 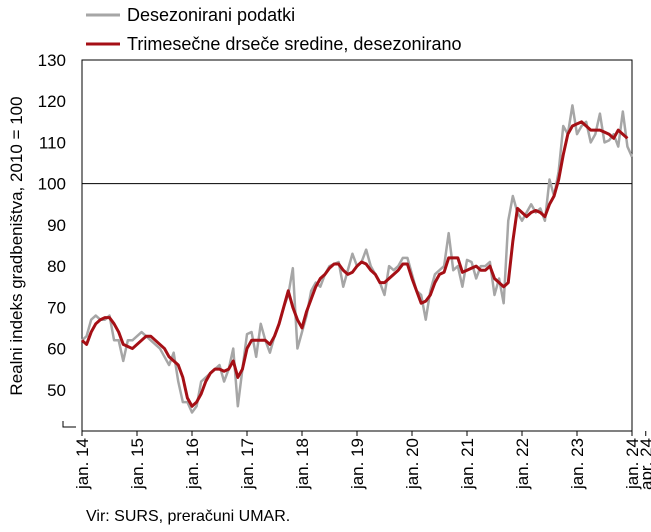 I want to click on y-tick-label: 80, so click(x=56, y=266).